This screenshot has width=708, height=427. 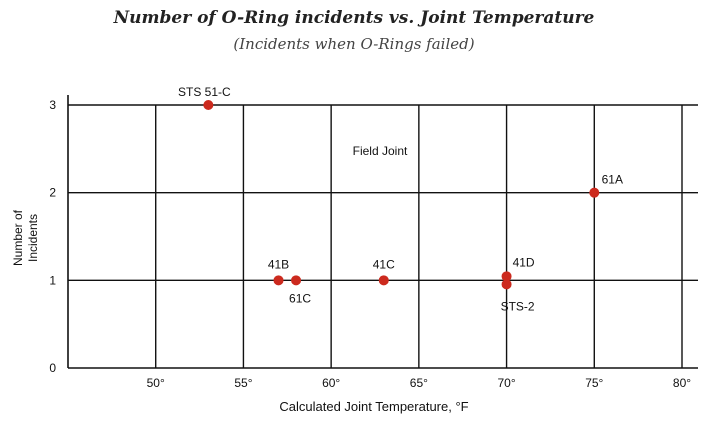 What do you see at coordinates (52, 368) in the screenshot?
I see `y-tick-label: 0` at bounding box center [52, 368].